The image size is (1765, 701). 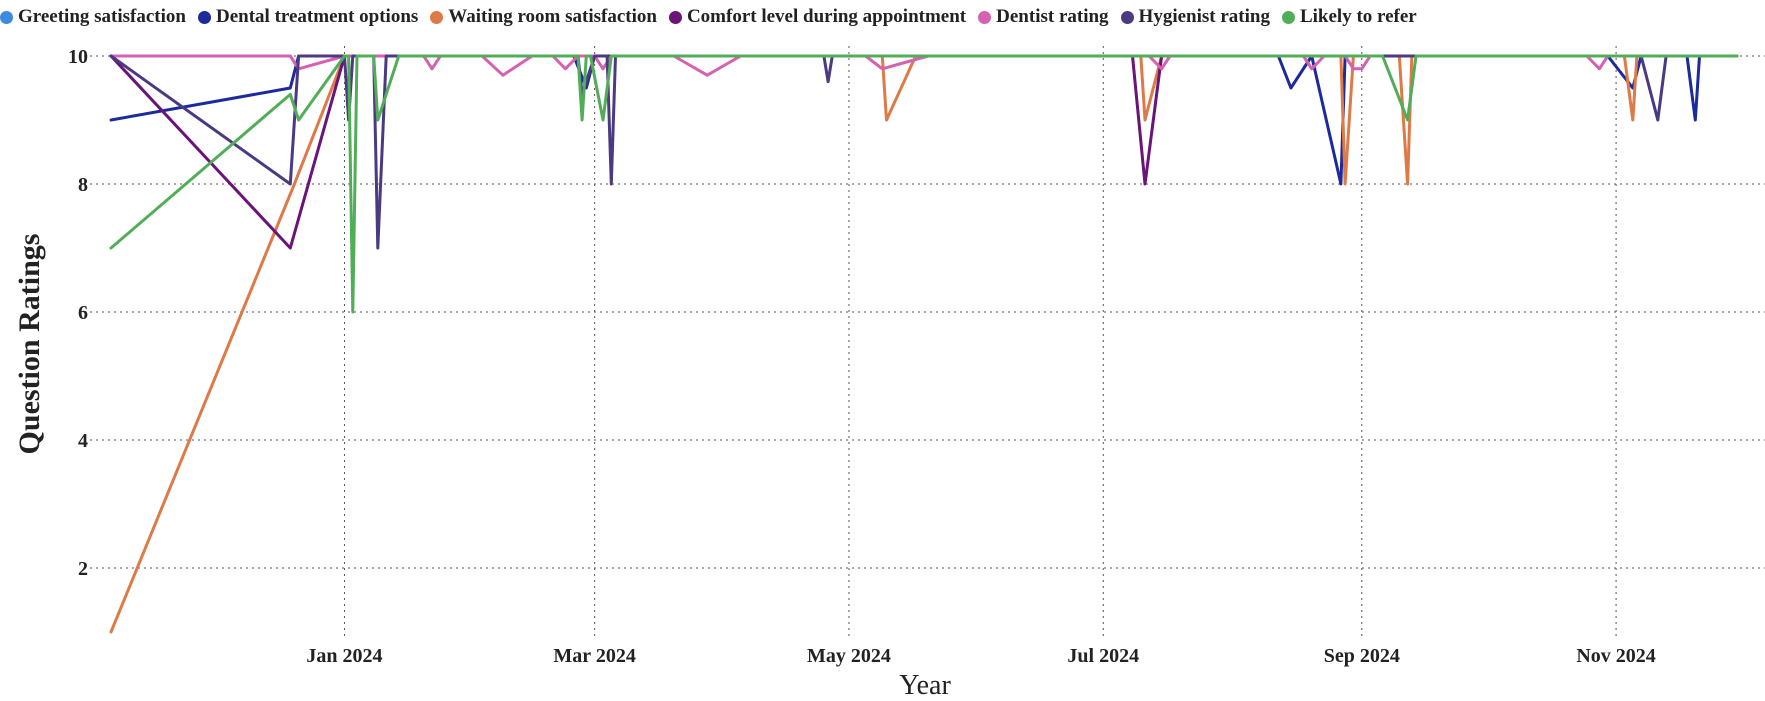 I want to click on x-tick-label: Sep 2024, so click(x=1362, y=656).